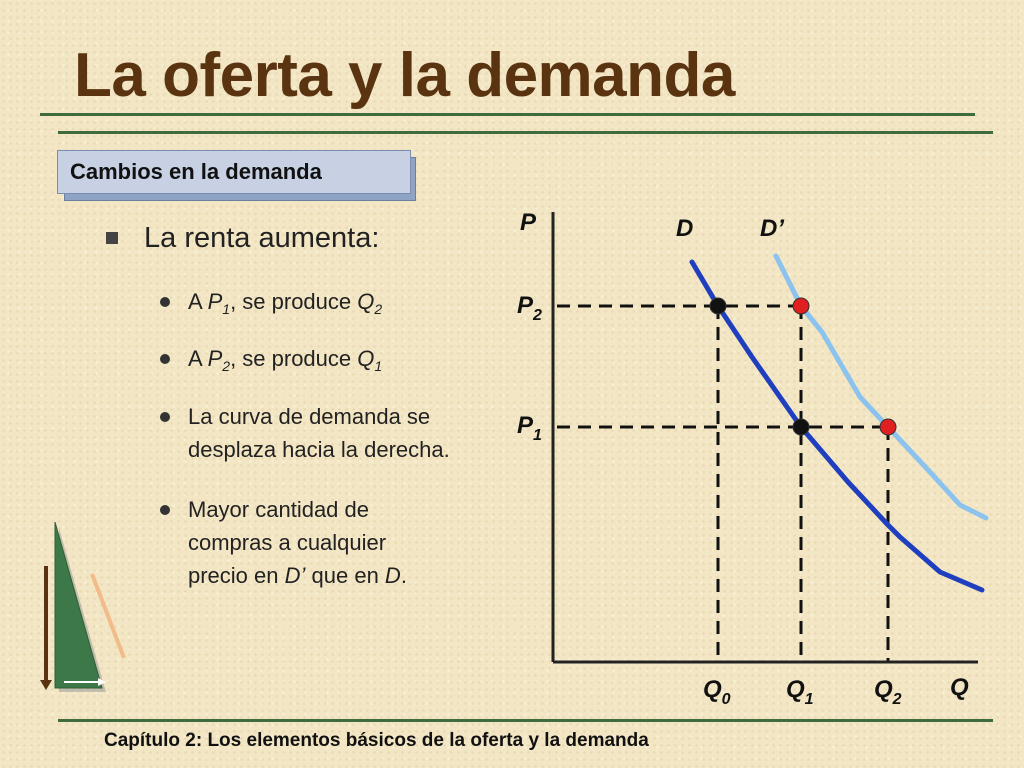 This screenshot has width=1024, height=768. Describe the element at coordinates (309, 416) in the screenshot. I see `bullet-text-run: La curva de demanda se` at that location.